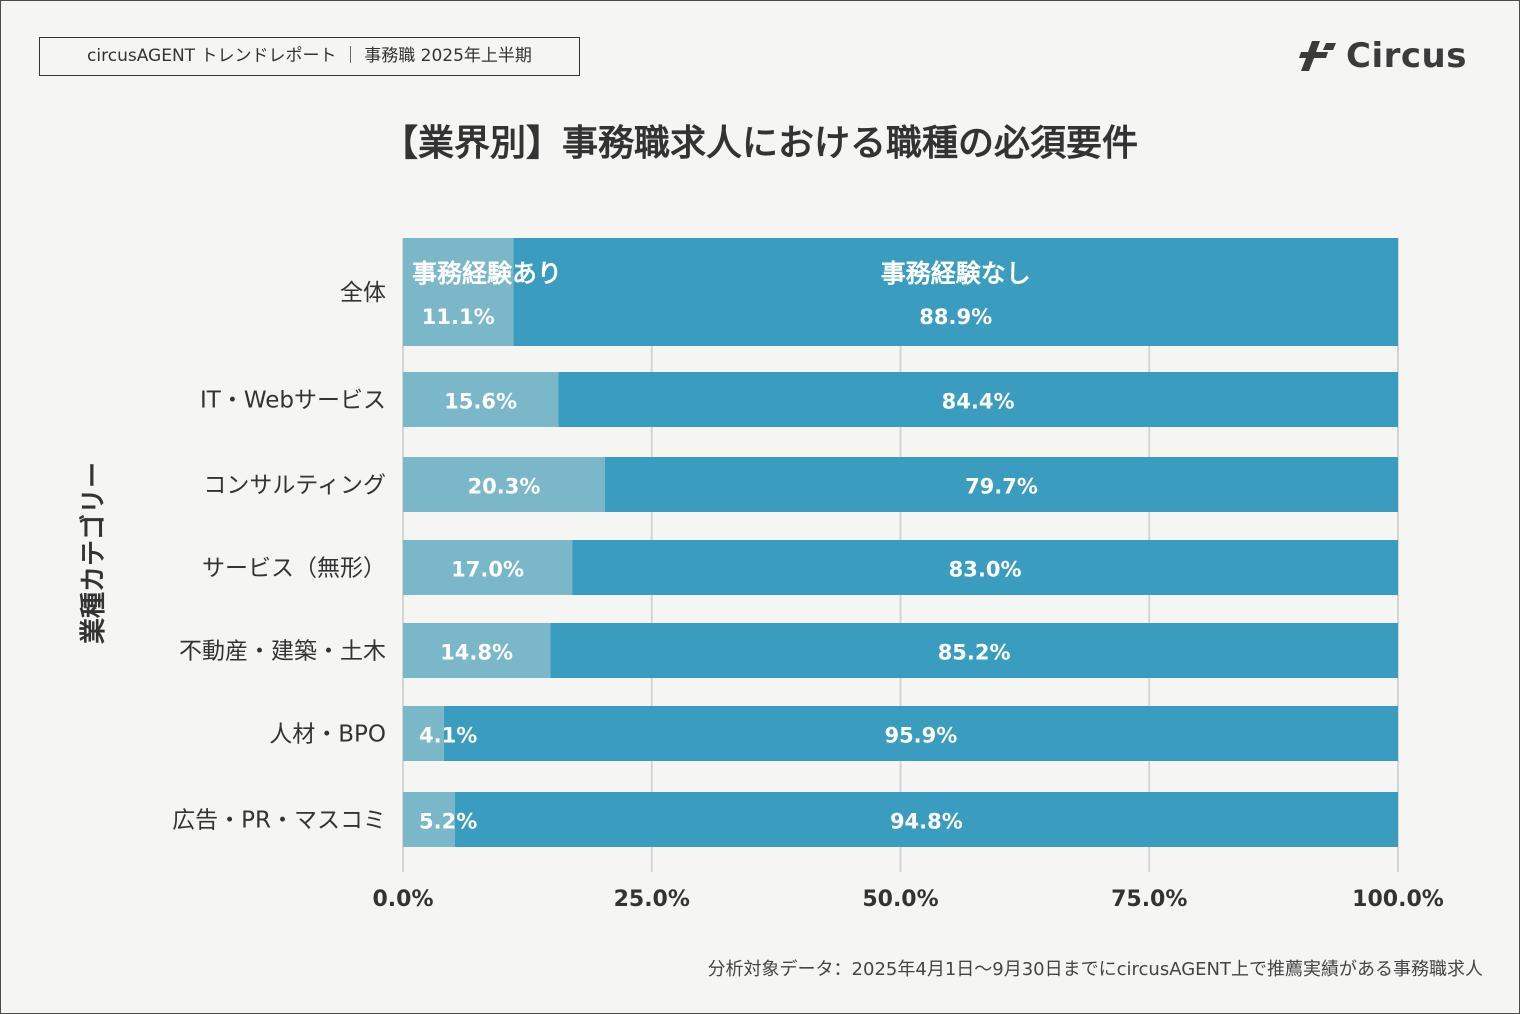 Image resolution: width=1520 pixels, height=1014 pixels. Describe the element at coordinates (1001, 487) in the screenshot. I see `data-label-without-experience: 79.7%` at that location.